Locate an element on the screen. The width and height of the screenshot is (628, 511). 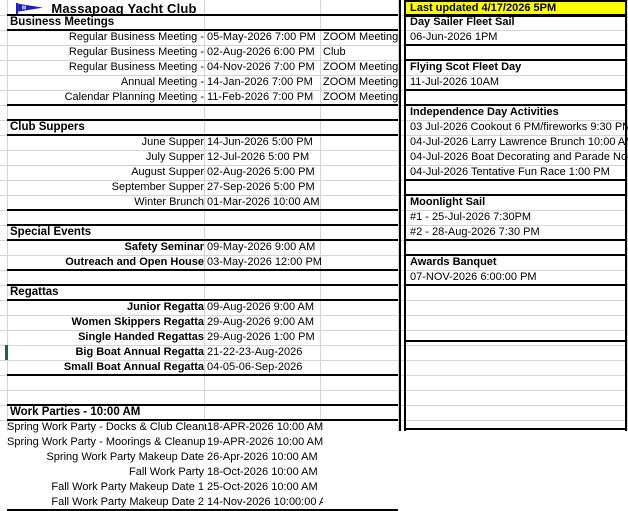
panel-event-row: 07-NOV-2026 6:00:00 PM is located at coordinates (473, 277).